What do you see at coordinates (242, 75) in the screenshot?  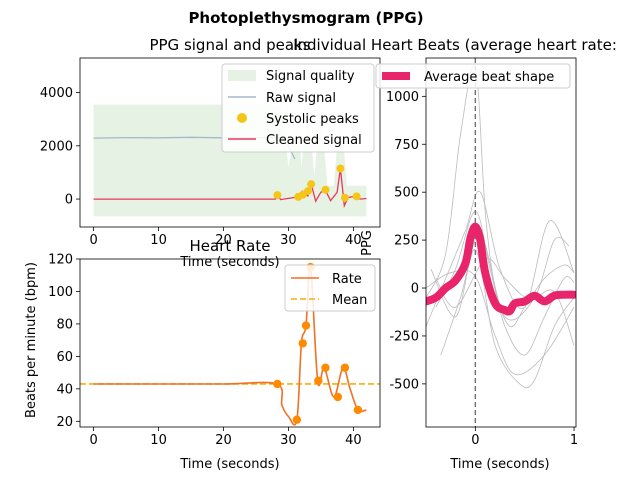 I see `legend-quality-swatch` at bounding box center [242, 75].